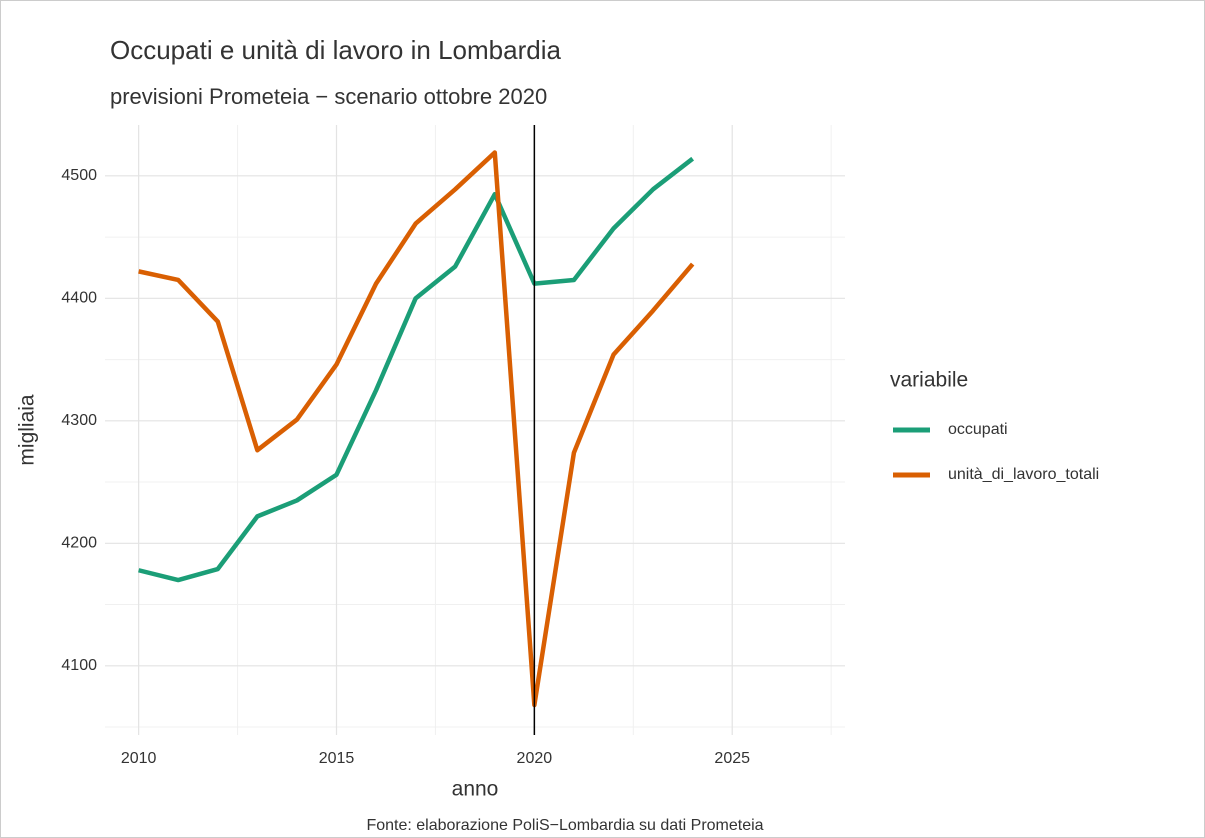 The width and height of the screenshot is (1205, 838). I want to click on y-tick-label: 4300, so click(79, 420).